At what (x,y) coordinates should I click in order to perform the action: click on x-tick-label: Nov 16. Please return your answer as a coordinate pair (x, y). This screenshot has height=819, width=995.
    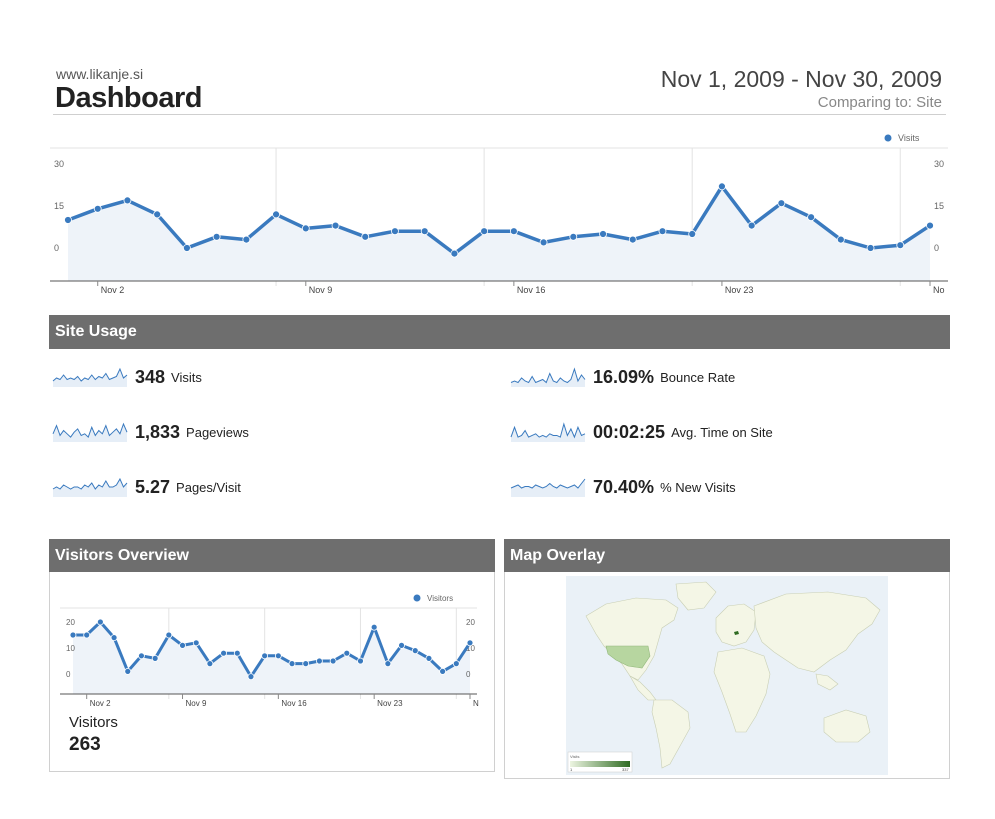
    Looking at the image, I should click on (531, 290).